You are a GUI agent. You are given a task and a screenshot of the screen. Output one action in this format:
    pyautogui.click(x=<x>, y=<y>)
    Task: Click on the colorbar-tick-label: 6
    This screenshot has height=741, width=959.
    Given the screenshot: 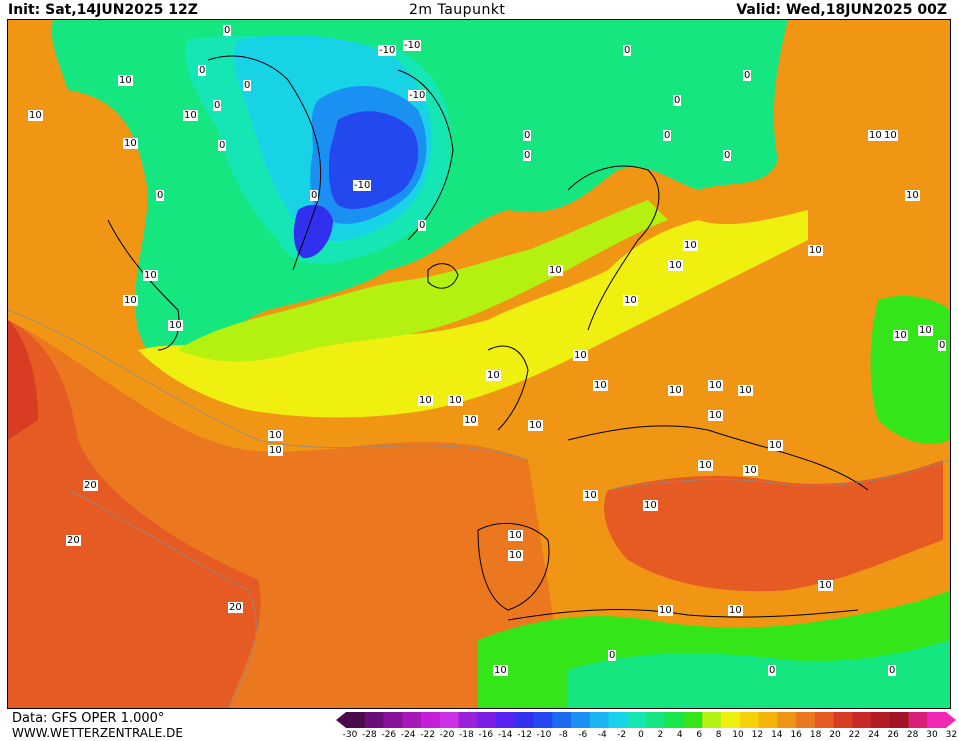 What is the action you would take?
    pyautogui.click(x=699, y=735)
    